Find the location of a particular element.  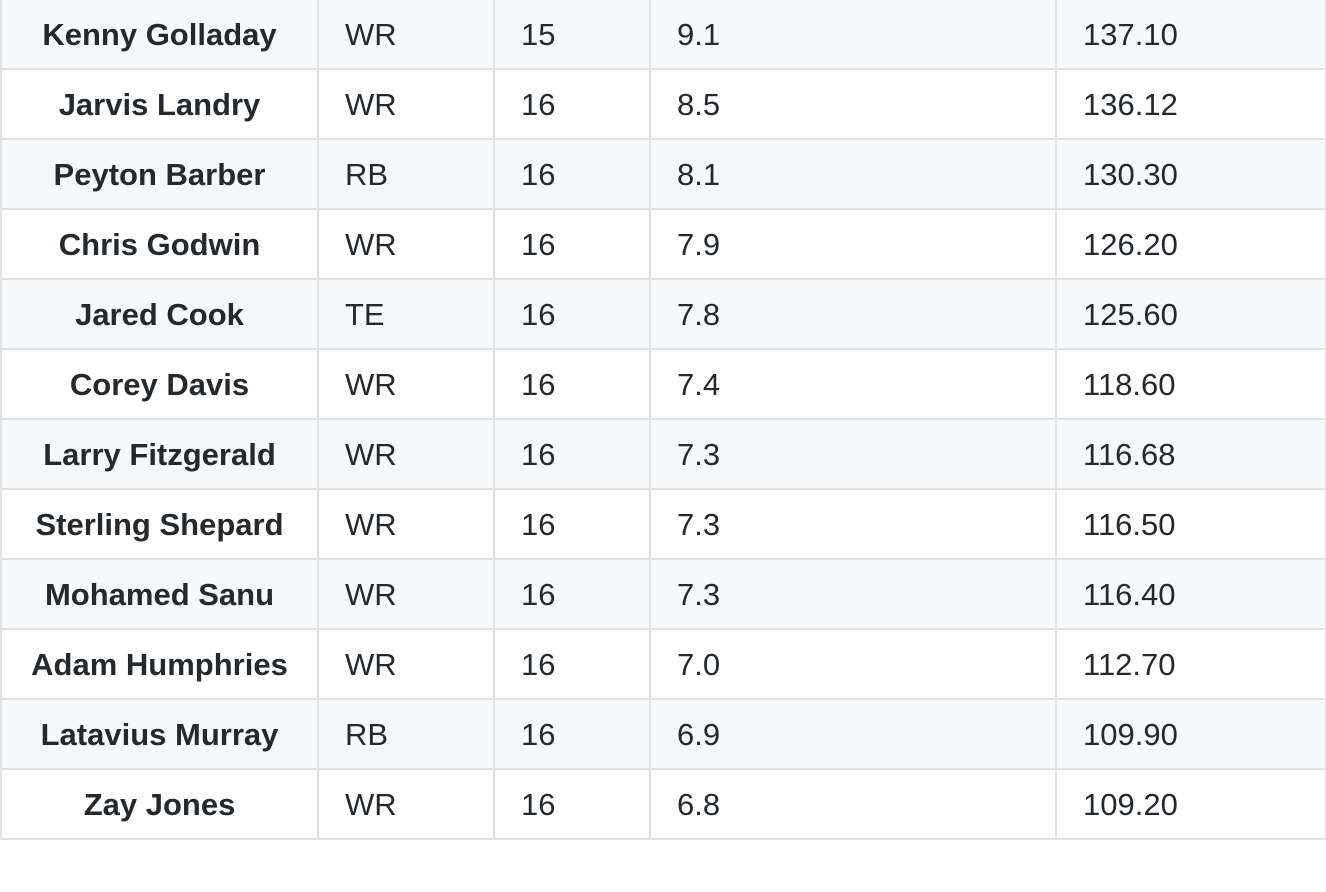

player-name-cell: Adam Humphries is located at coordinates (159, 664).